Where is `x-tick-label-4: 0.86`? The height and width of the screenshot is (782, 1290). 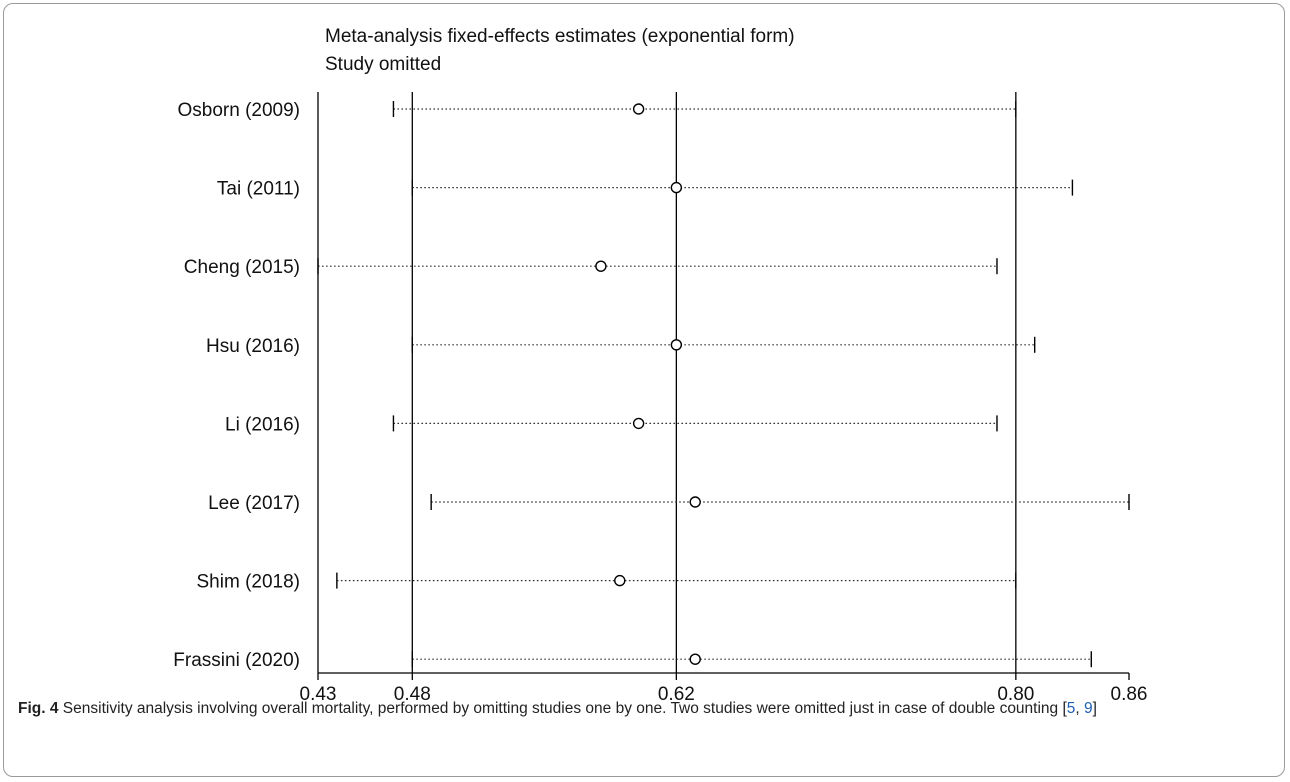
x-tick-label-4: 0.86 is located at coordinates (1129, 692).